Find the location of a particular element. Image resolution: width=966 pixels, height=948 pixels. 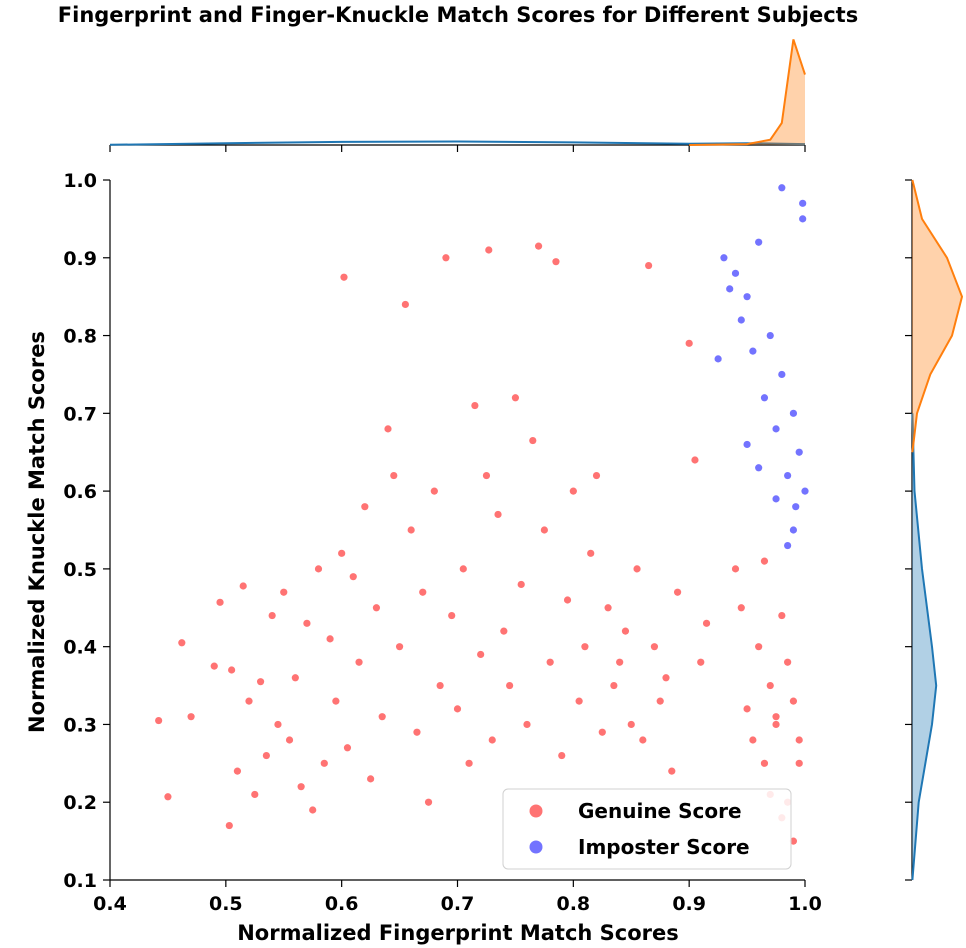

legend-label-imposter: Imposter Score is located at coordinates (664, 847).